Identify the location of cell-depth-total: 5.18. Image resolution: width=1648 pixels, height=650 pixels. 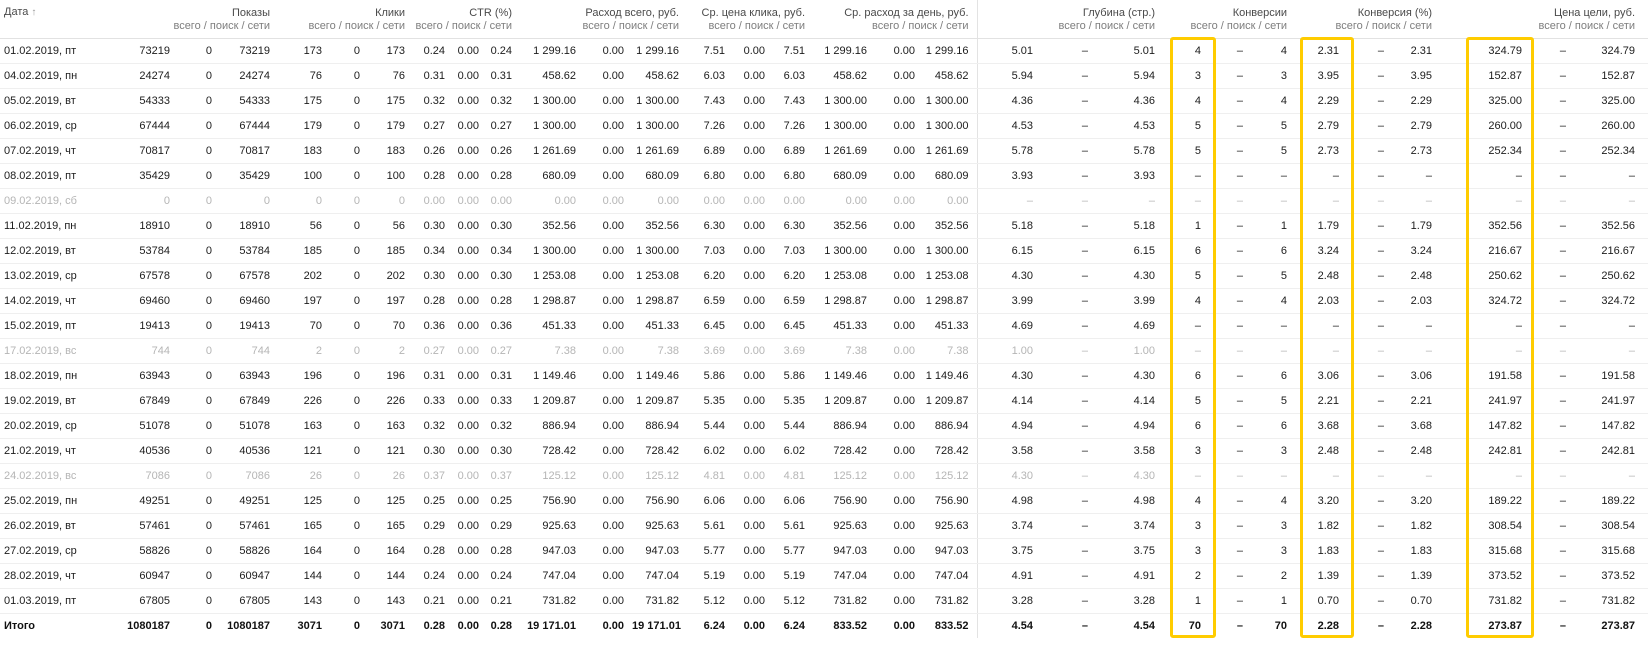
(1009, 226).